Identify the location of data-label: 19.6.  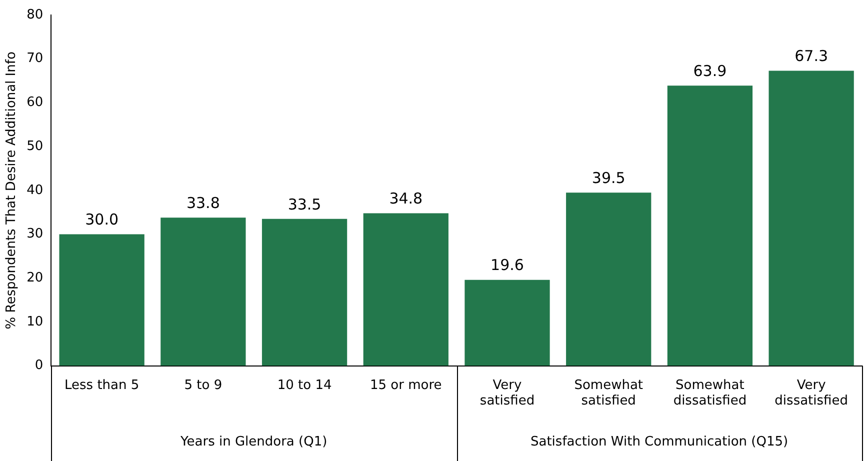
(507, 265).